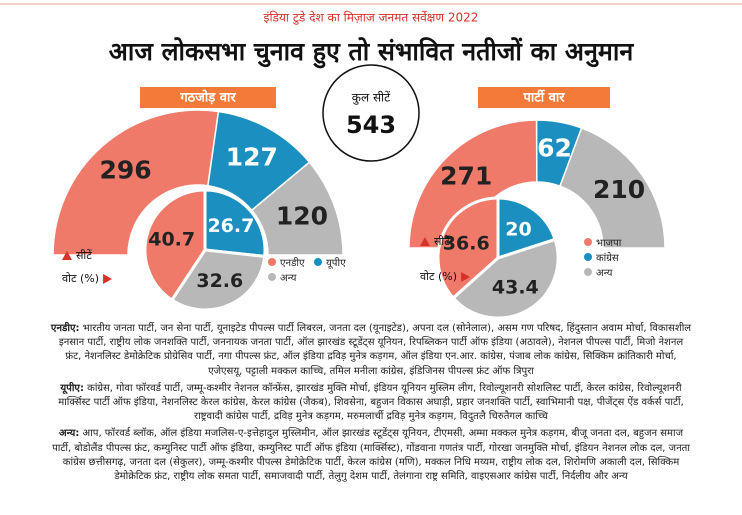 The height and width of the screenshot is (515, 742). I want to click on total-label: कुल सीटें, so click(371, 98).